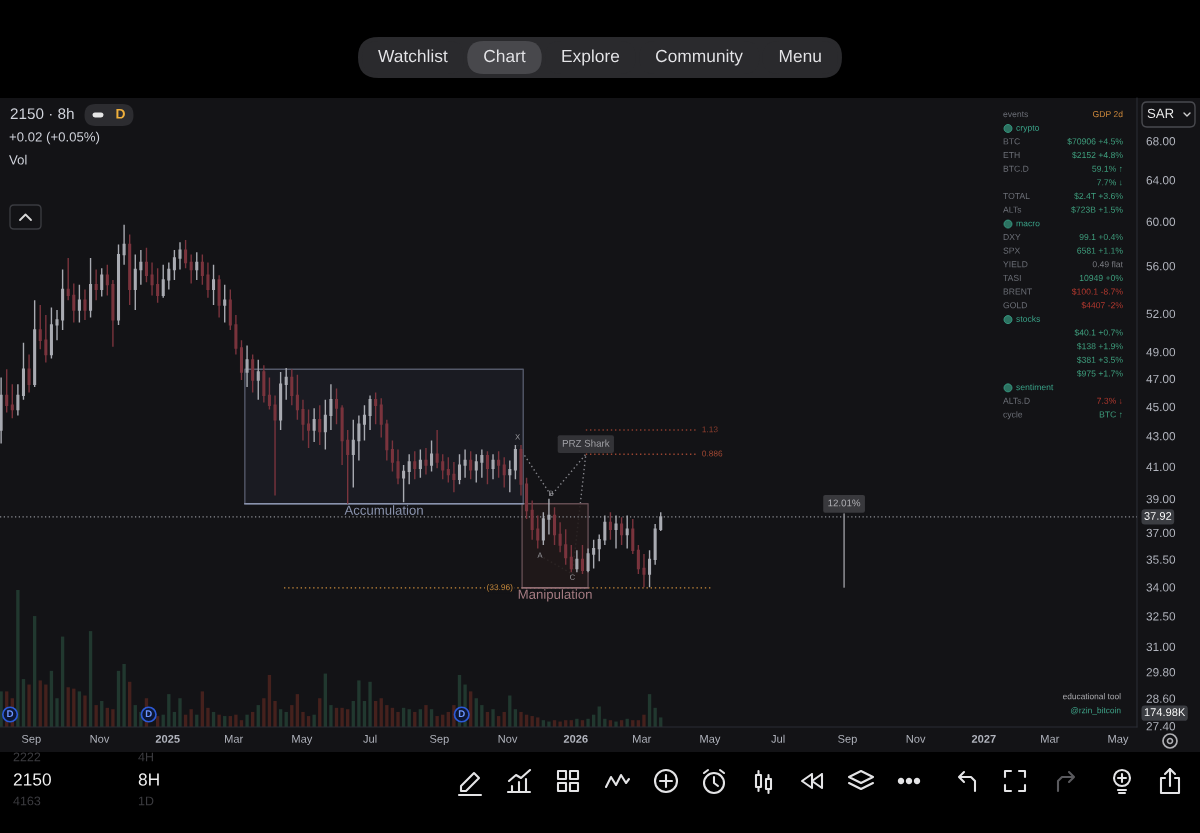 The width and height of the screenshot is (1200, 833). Describe the element at coordinates (146, 801) in the screenshot. I see `text: 1D` at that location.